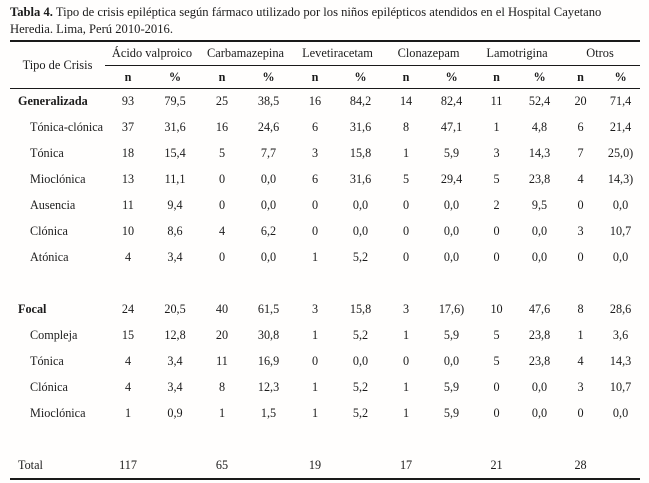 Image resolution: width=649 pixels, height=483 pixels. I want to click on table-row: Atónica 4 3,4 0 0,0 1 5,2 0 0,0 0 0,0 0 0,0, so click(325, 258).